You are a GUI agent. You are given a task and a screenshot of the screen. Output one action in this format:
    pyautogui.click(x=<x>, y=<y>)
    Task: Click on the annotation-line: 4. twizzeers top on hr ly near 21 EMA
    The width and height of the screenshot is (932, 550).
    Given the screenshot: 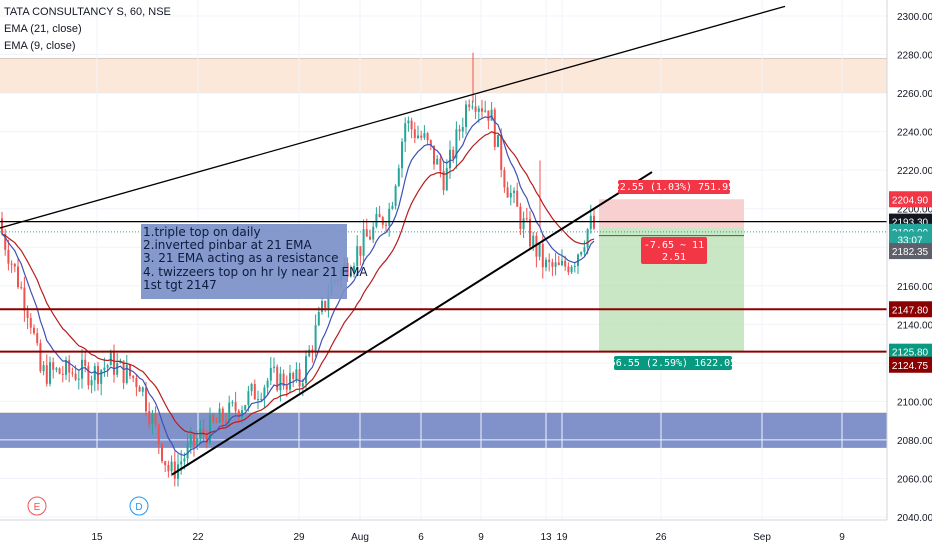 What is the action you would take?
    pyautogui.click(x=255, y=271)
    